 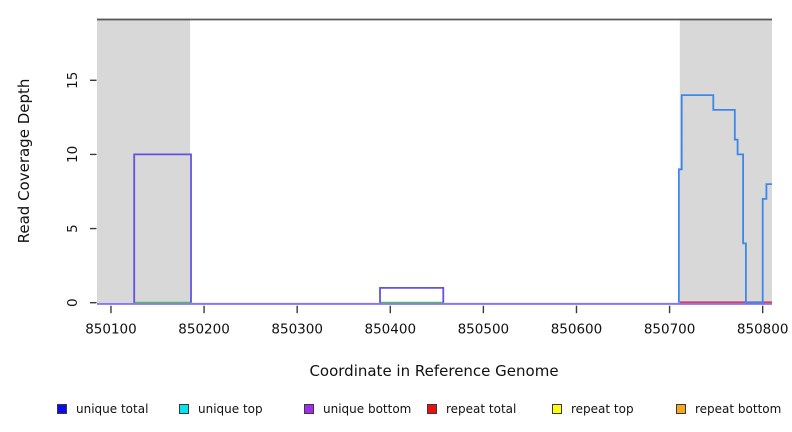 I want to click on svg-text: 15, so click(x=73, y=80).